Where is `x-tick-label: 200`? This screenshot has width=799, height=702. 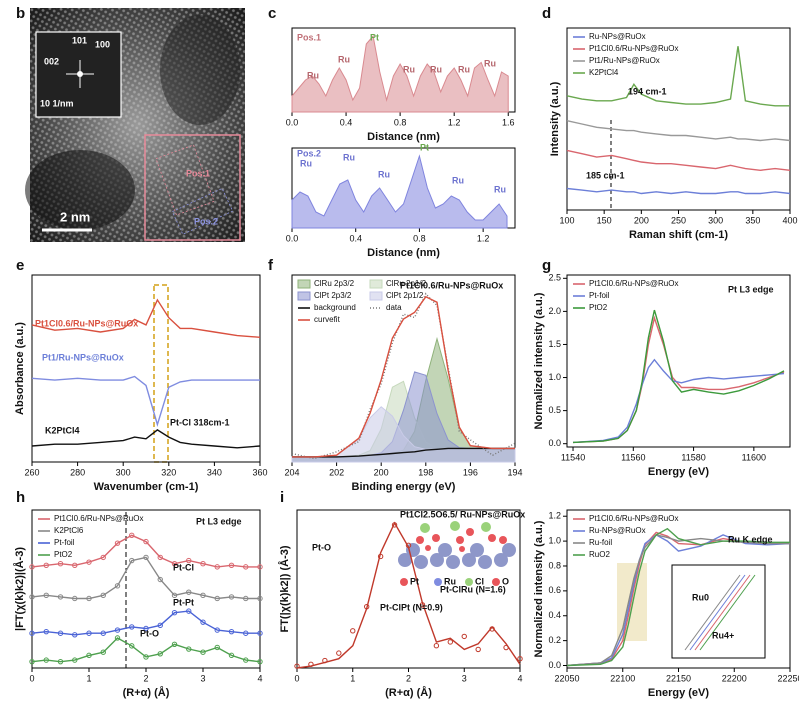 x-tick-label: 200 is located at coordinates (381, 472).